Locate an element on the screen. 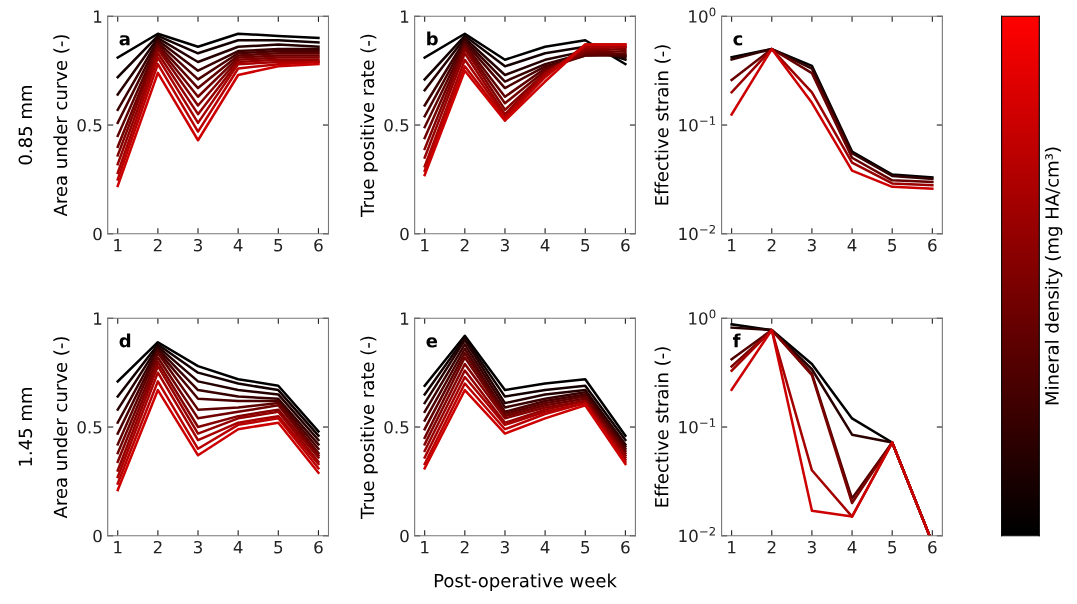 This screenshot has width=1077, height=604. x-axis-title: Post-operative week is located at coordinates (525, 582).